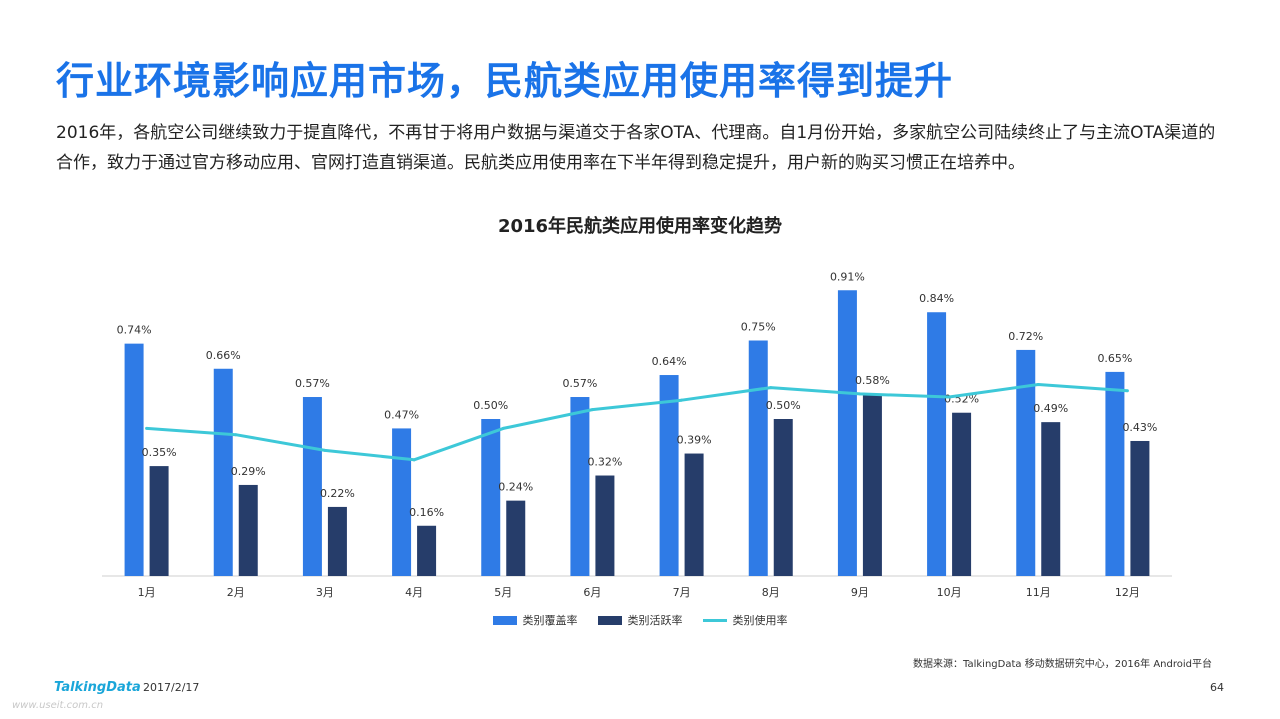  Describe the element at coordinates (847, 276) in the screenshot. I see `bar-label-coverage-9: 0.91%` at that location.